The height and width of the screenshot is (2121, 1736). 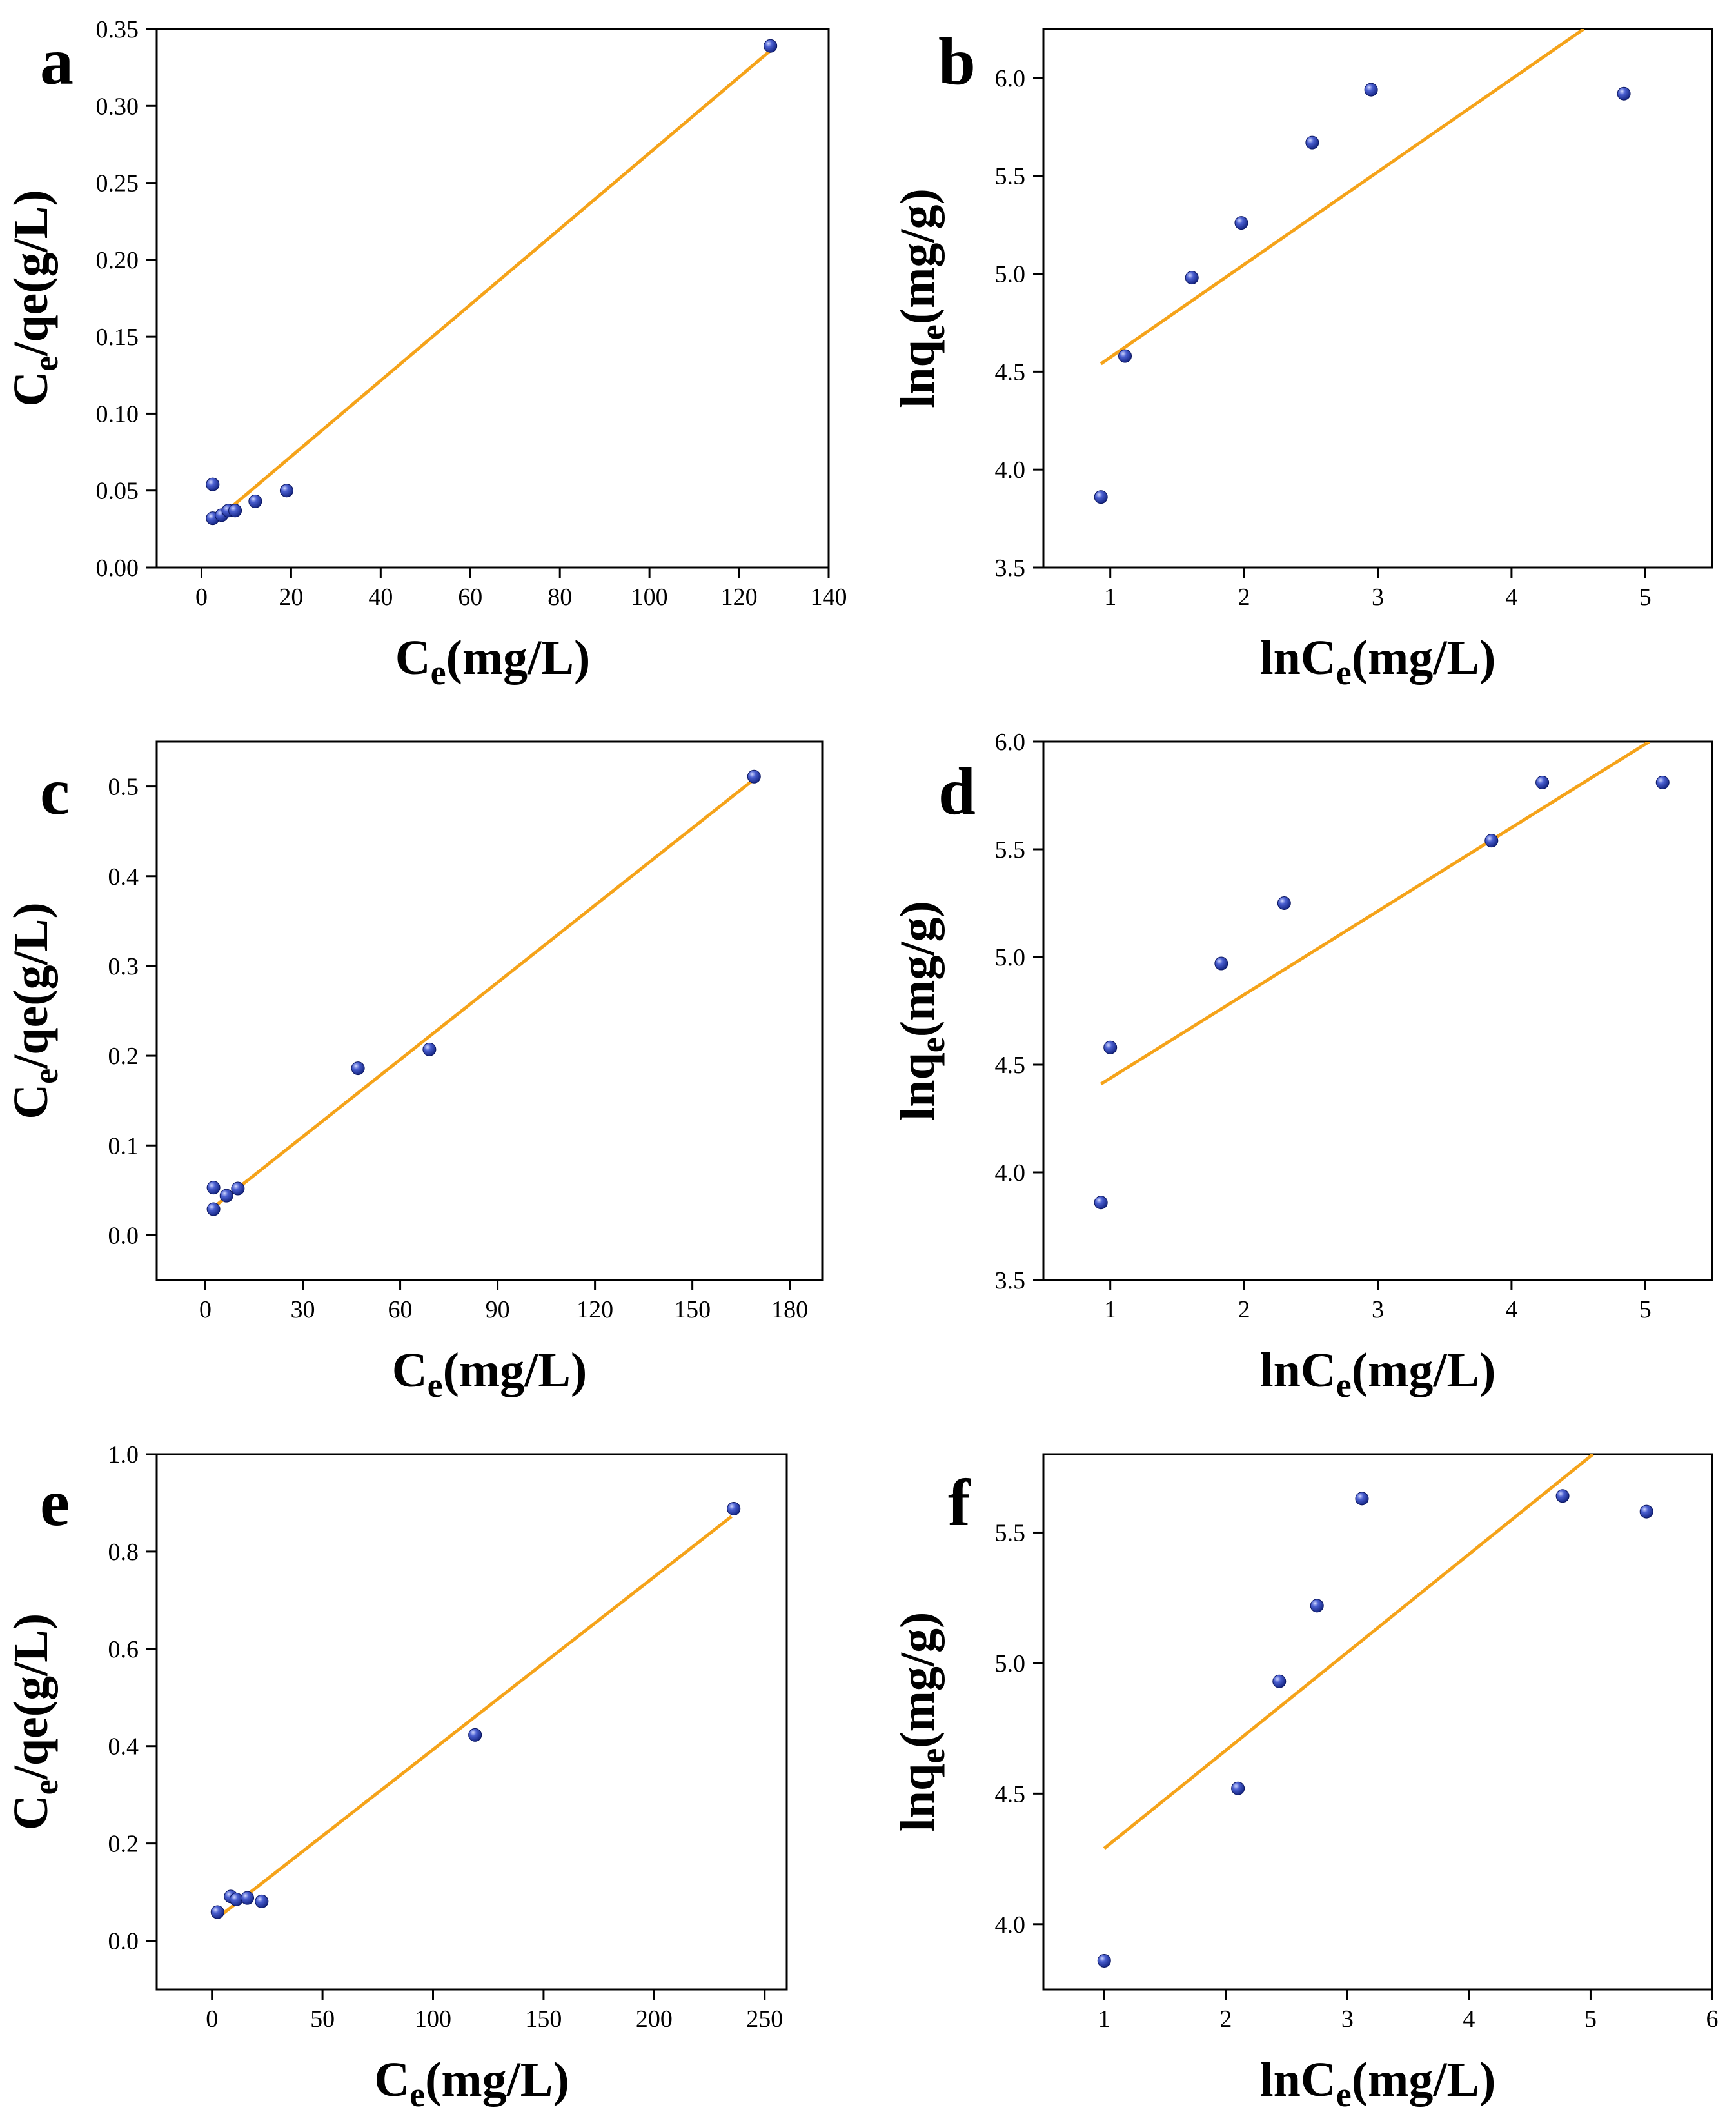 I want to click on x-tick-label: 4, so click(x=1511, y=1310).